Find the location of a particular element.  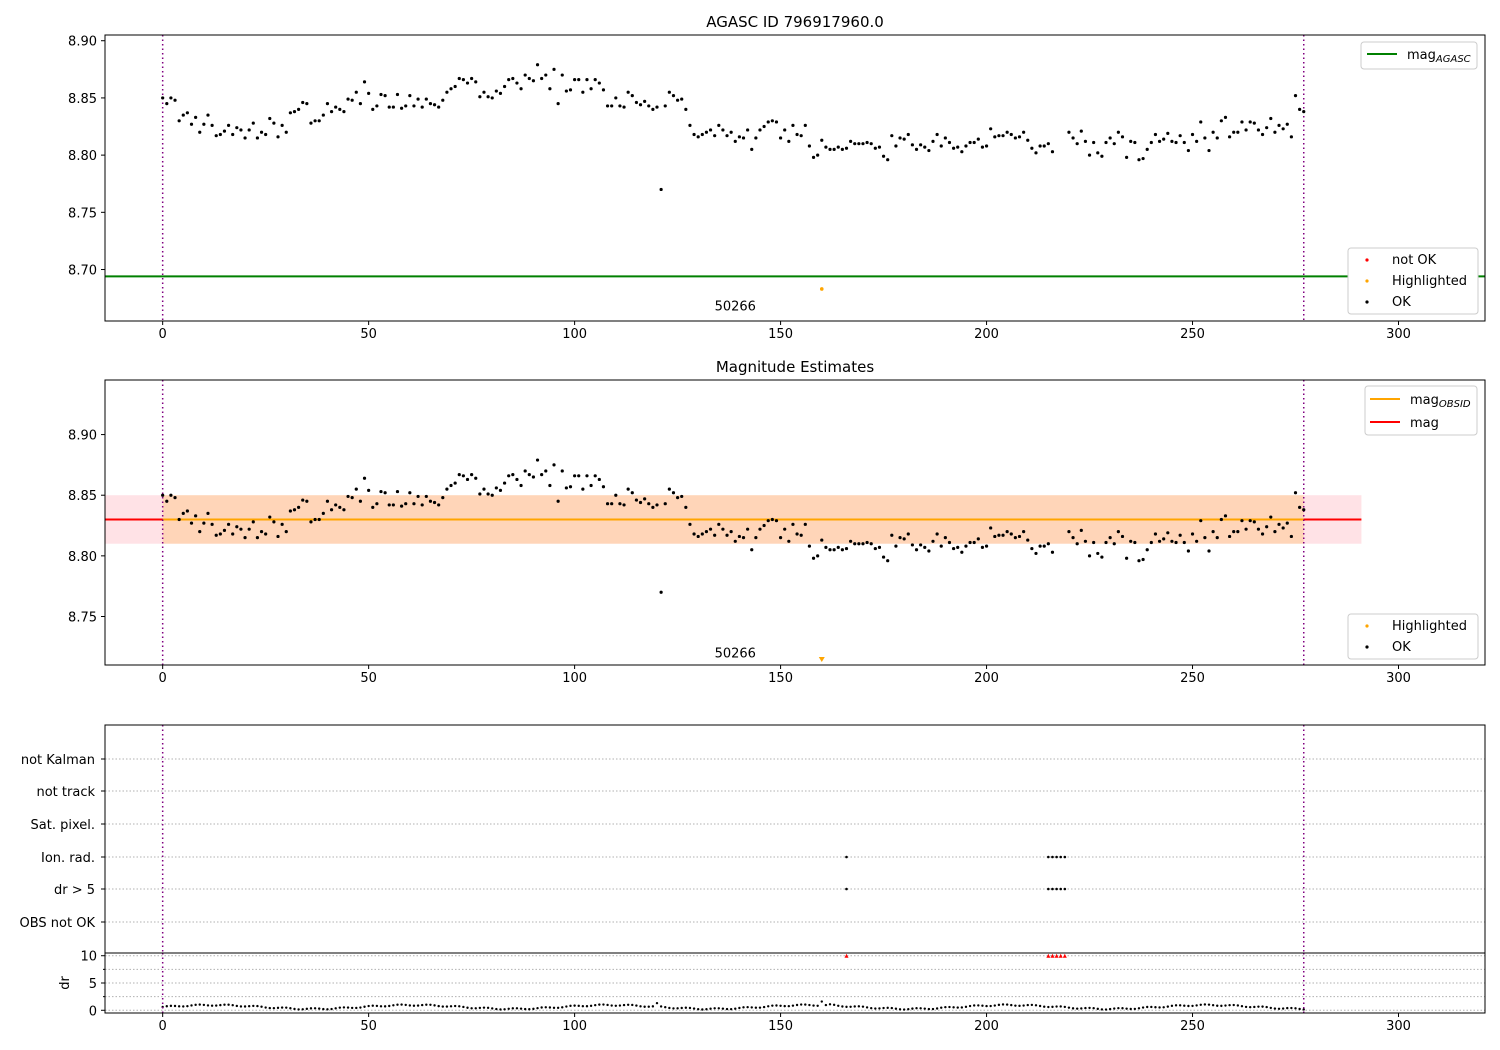

agasc-ytick-label: 8.85 is located at coordinates (82, 99).